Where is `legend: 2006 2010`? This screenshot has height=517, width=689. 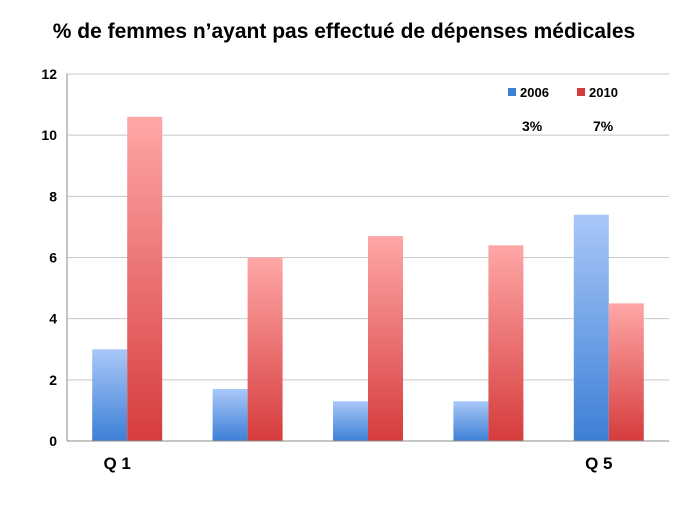
legend: 2006 2010 is located at coordinates (563, 92).